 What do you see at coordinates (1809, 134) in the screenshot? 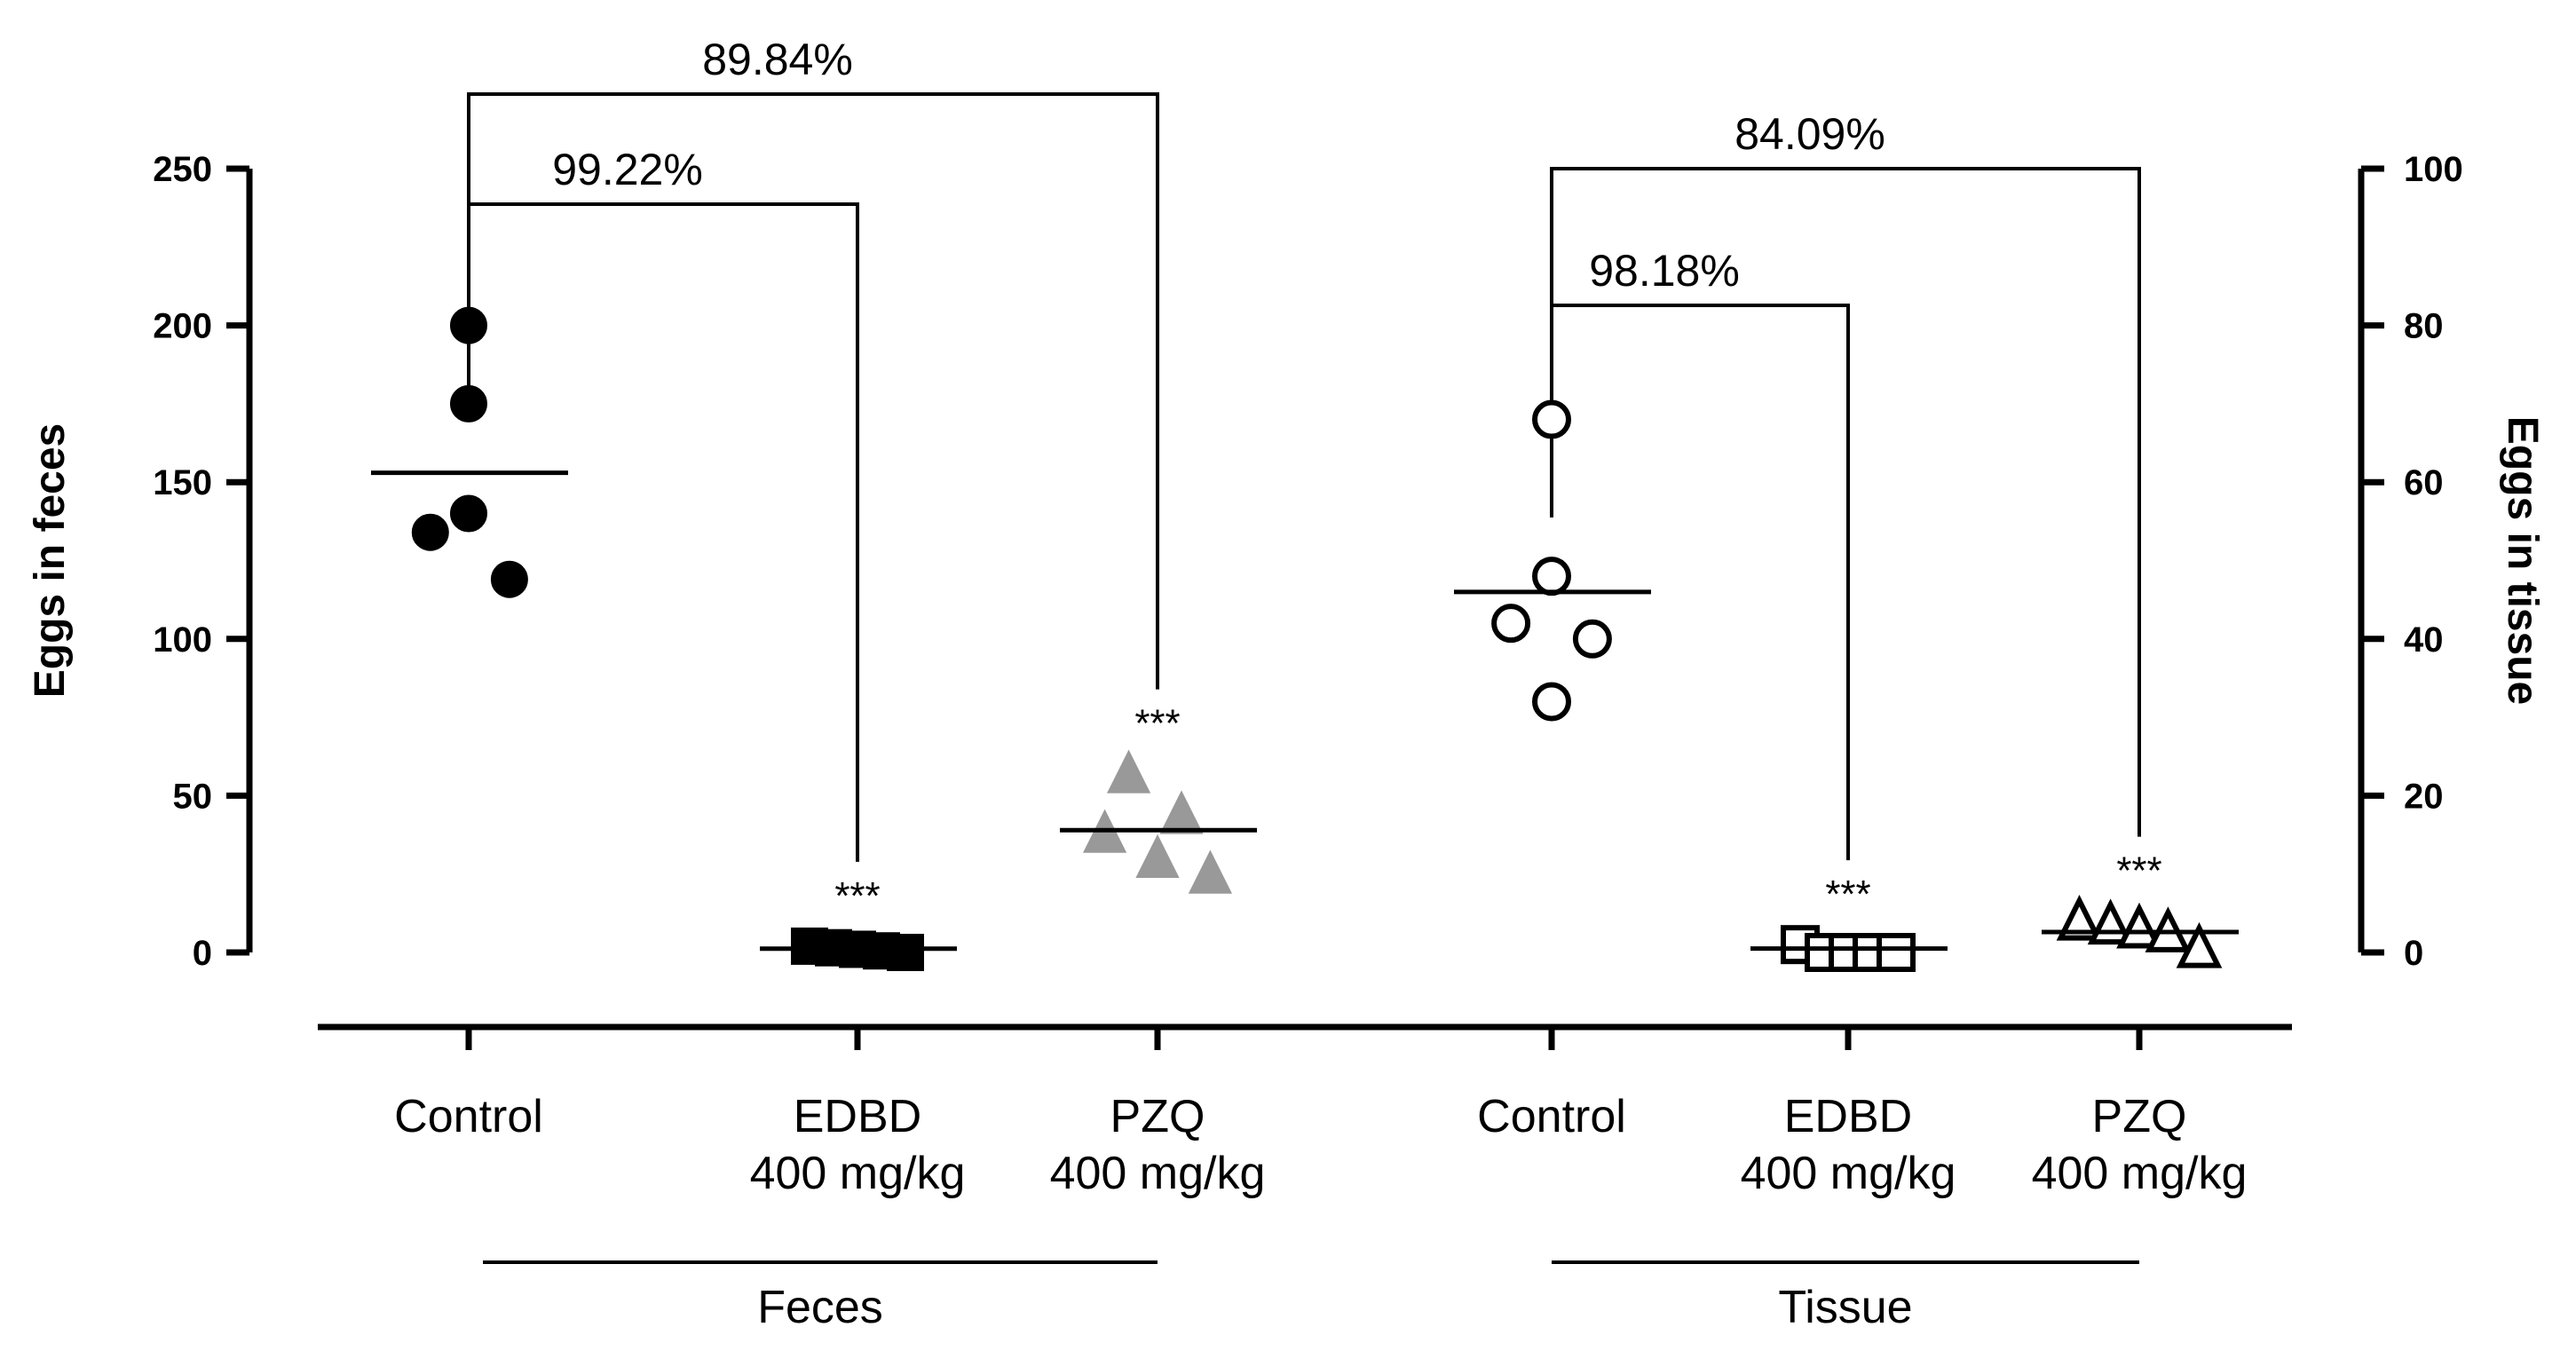
I see `bracket-label: 84.09%` at bounding box center [1809, 134].